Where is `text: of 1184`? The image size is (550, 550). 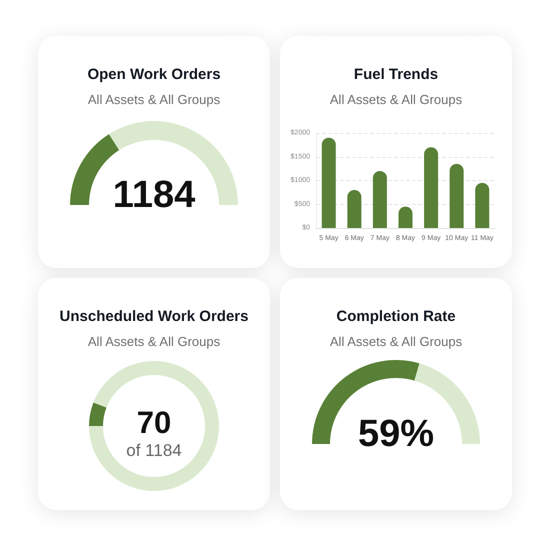
text: of 1184 is located at coordinates (154, 450).